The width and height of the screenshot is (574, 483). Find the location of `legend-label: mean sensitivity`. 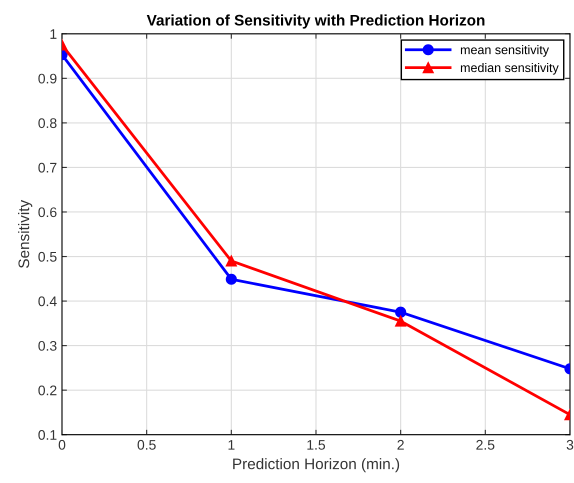

legend-label: mean sensitivity is located at coordinates (504, 51).